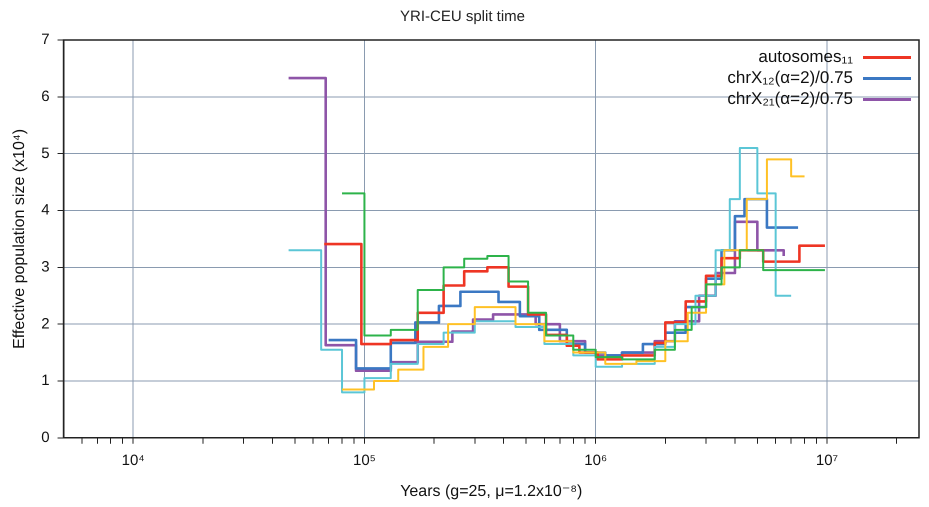  What do you see at coordinates (790, 98) in the screenshot?
I see `legend-label: chrX₂₁(α=2)/0.75` at bounding box center [790, 98].